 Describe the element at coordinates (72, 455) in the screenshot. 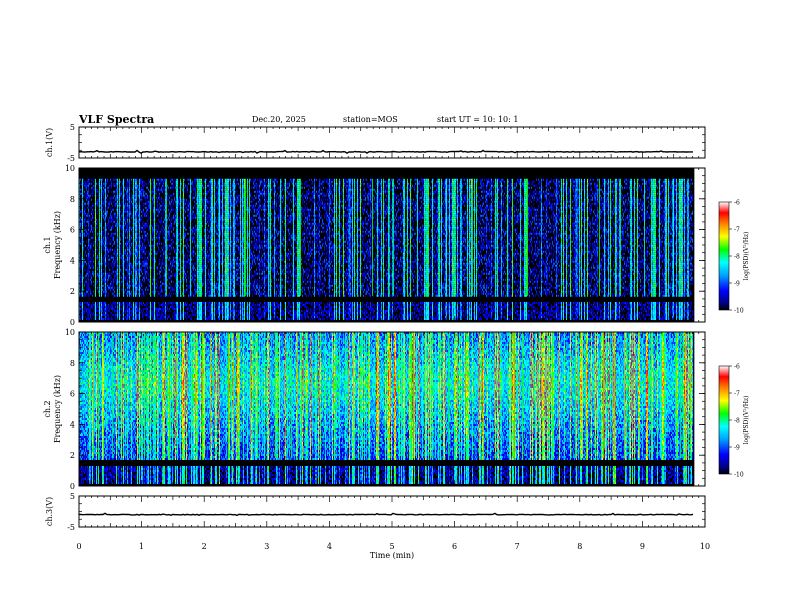

I see `spectrogram-ch2-ytick-label: 2` at that location.